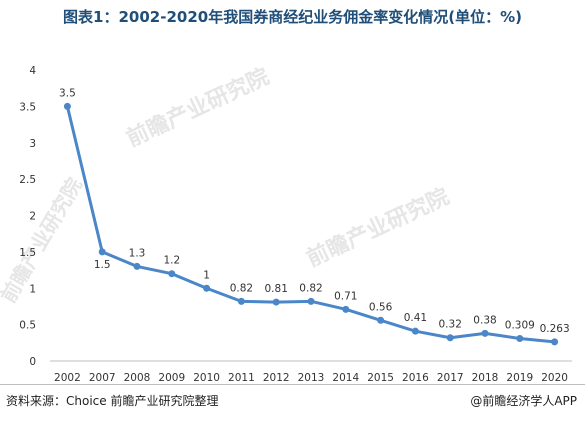 The height and width of the screenshot is (442, 585). Describe the element at coordinates (32, 144) in the screenshot. I see `y-tick-label: 3` at that location.